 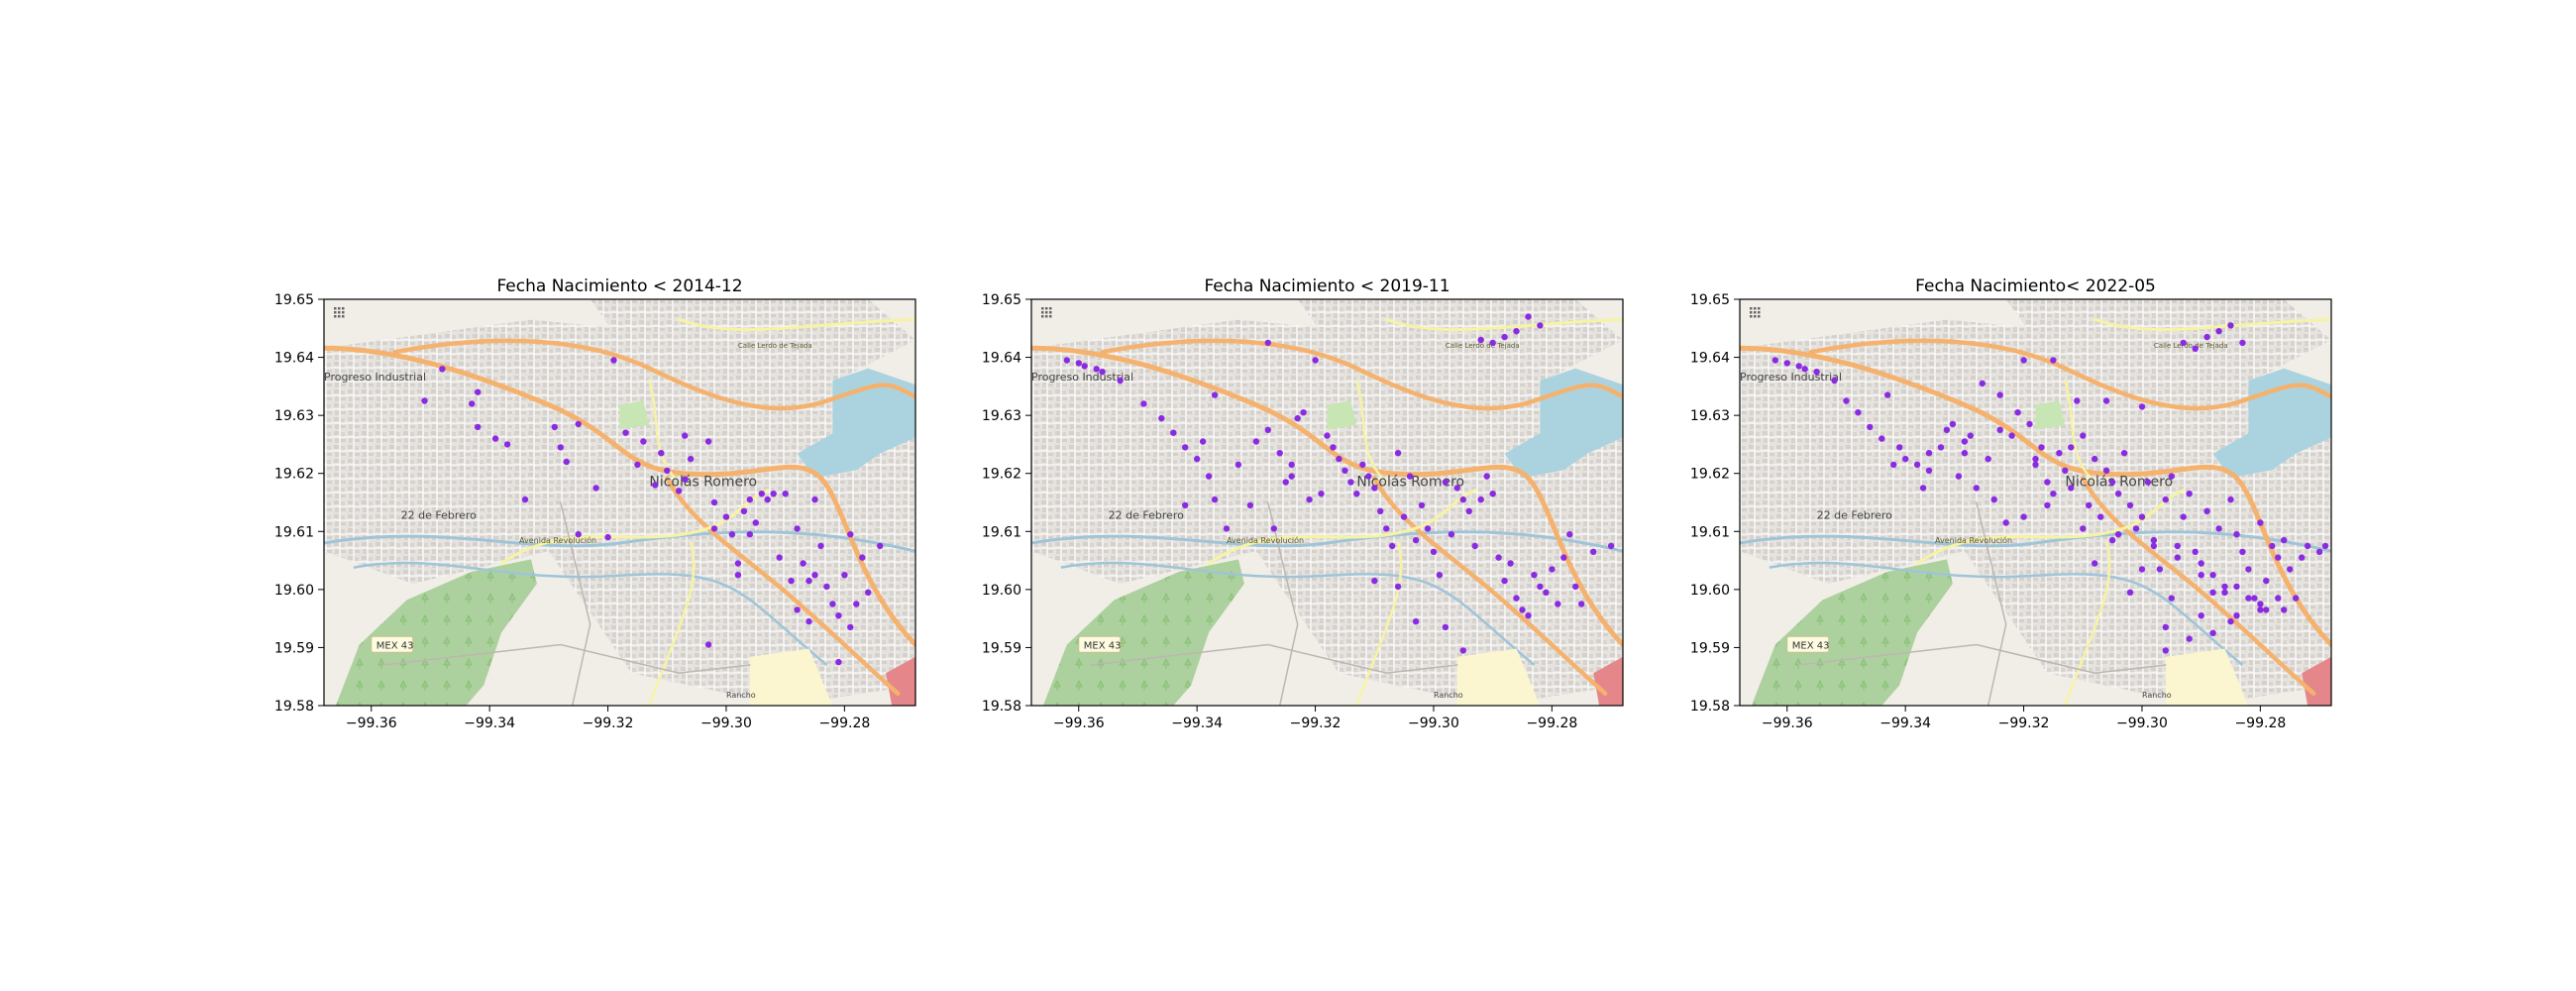 What do you see at coordinates (436, 632) in the screenshot?
I see `forest-area` at bounding box center [436, 632].